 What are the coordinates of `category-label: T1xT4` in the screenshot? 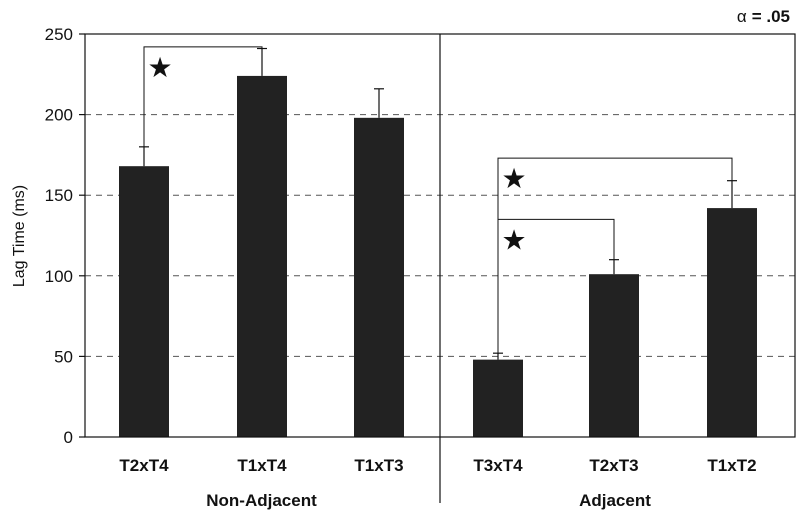 It's located at (262, 465).